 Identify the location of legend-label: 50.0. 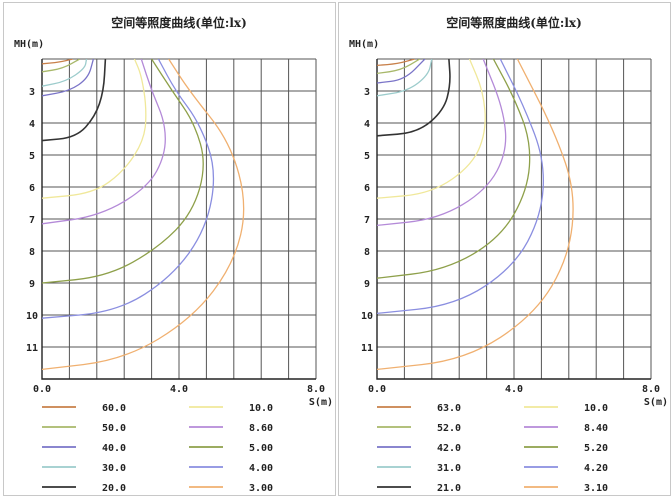
(114, 428).